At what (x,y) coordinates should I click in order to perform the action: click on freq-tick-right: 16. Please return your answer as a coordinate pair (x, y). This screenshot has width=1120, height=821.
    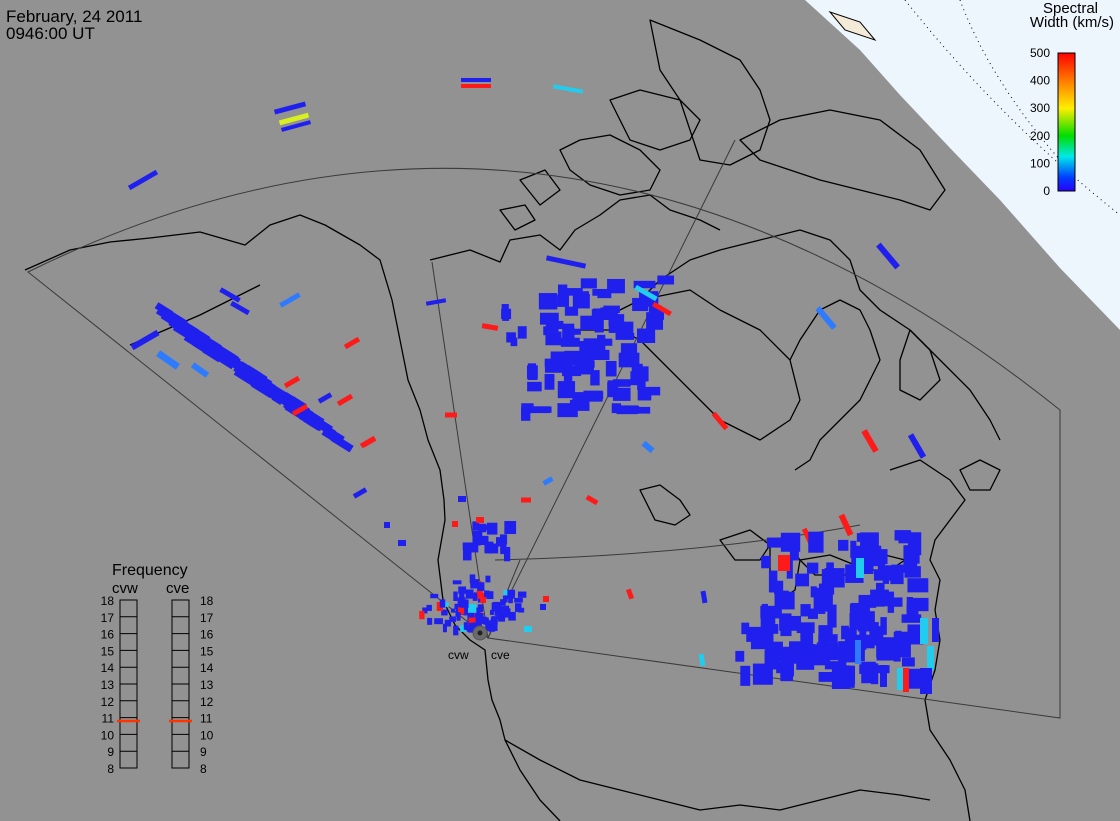
    Looking at the image, I should click on (207, 635).